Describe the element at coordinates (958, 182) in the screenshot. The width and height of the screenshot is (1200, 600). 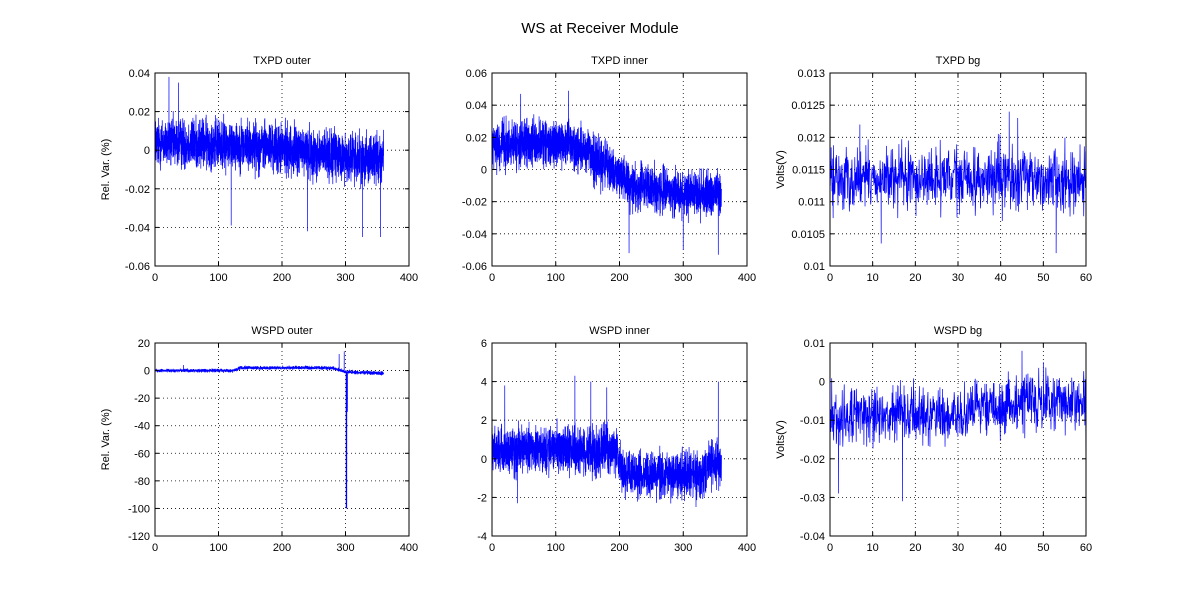
I see `series-line-txpd-bg` at that location.